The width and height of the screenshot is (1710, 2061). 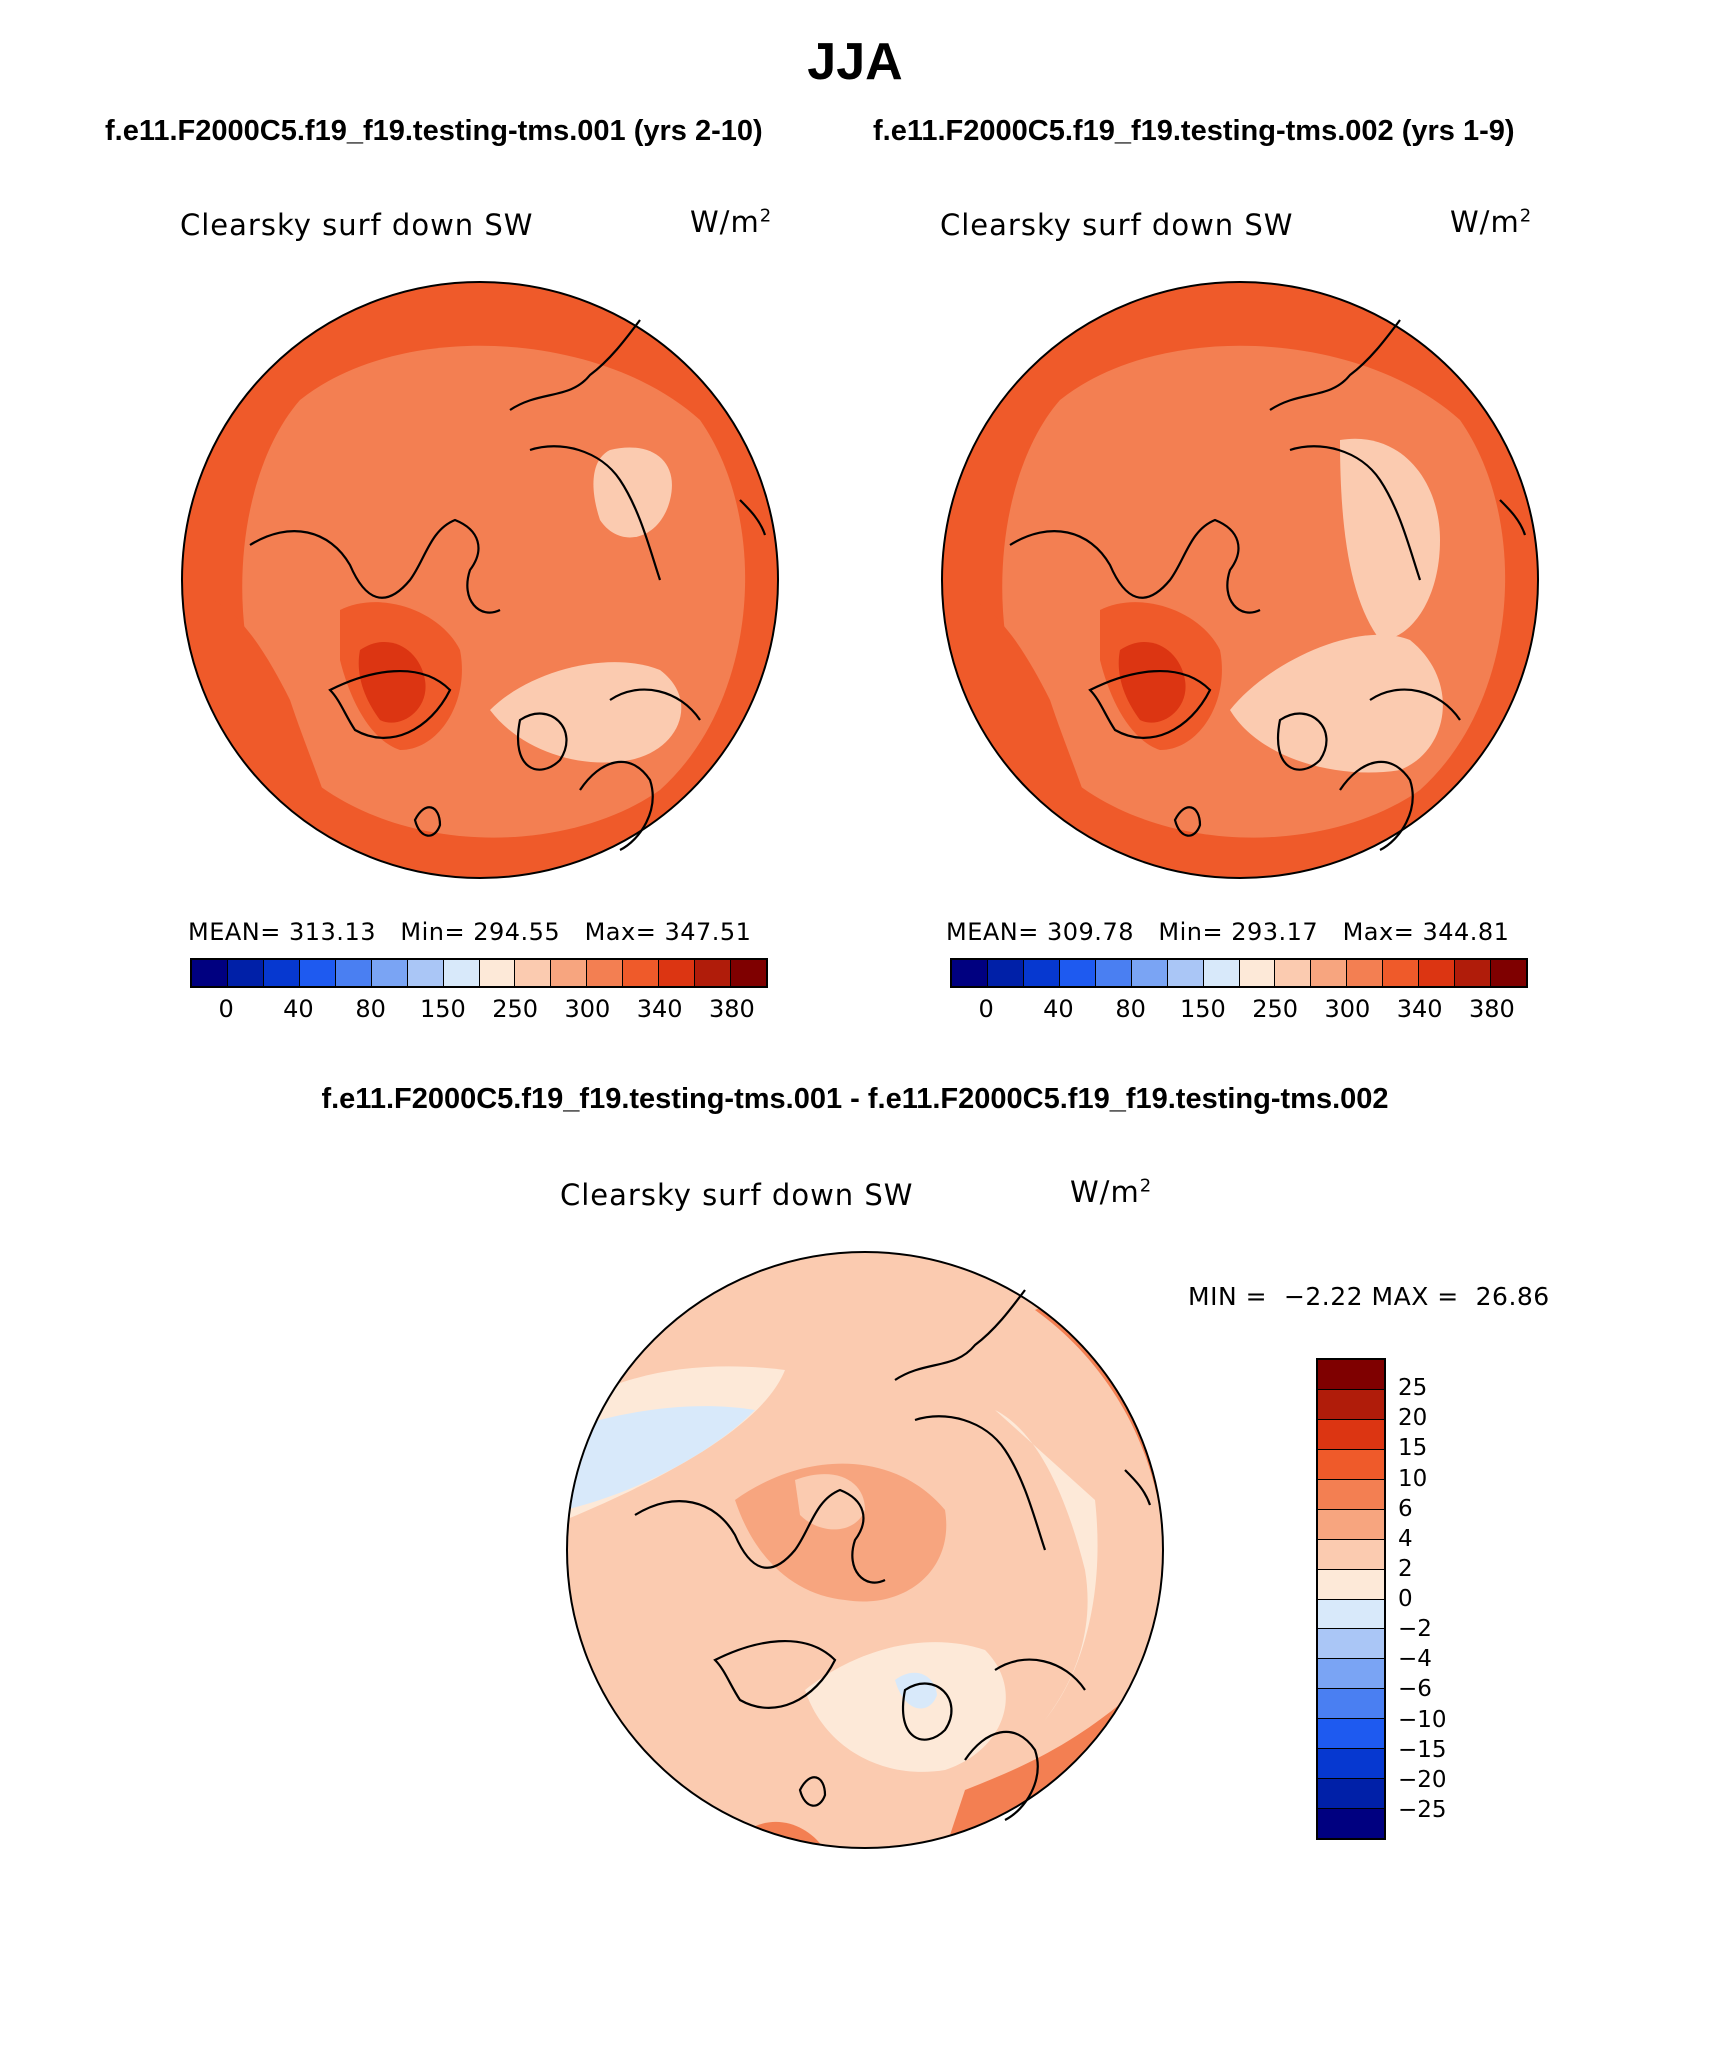 I want to click on panel-1-colorbar, so click(x=479, y=973).